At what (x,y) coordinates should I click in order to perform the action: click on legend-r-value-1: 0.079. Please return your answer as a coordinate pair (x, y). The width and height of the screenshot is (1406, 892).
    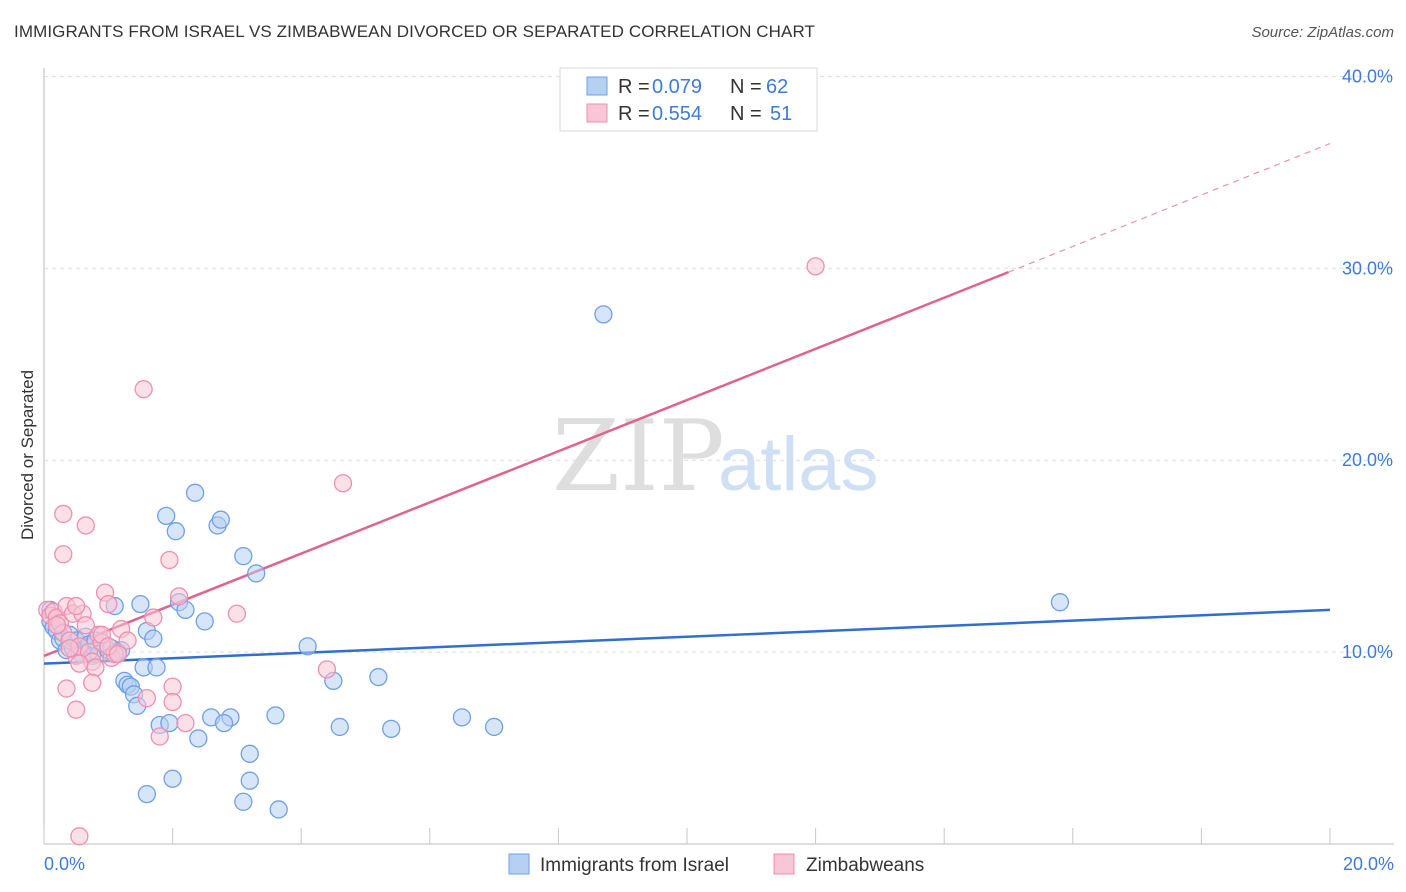
    Looking at the image, I should click on (677, 87).